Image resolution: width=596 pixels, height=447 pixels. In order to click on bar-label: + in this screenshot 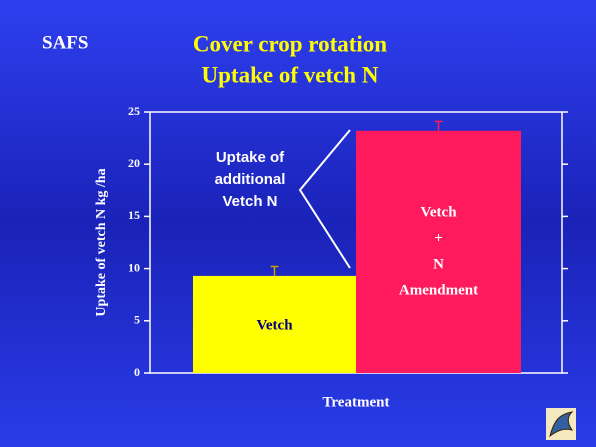, I will do `click(438, 238)`.